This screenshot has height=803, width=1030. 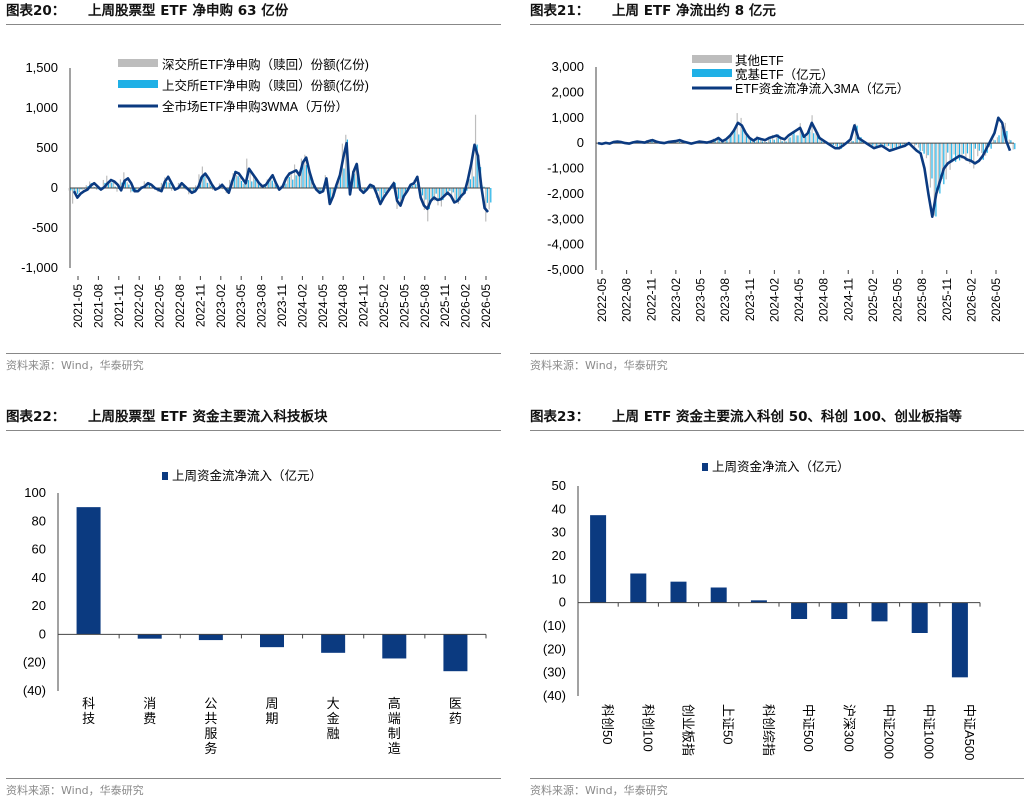 What do you see at coordinates (567, 66) in the screenshot?
I see `y-tick-label: 3,000` at bounding box center [567, 66].